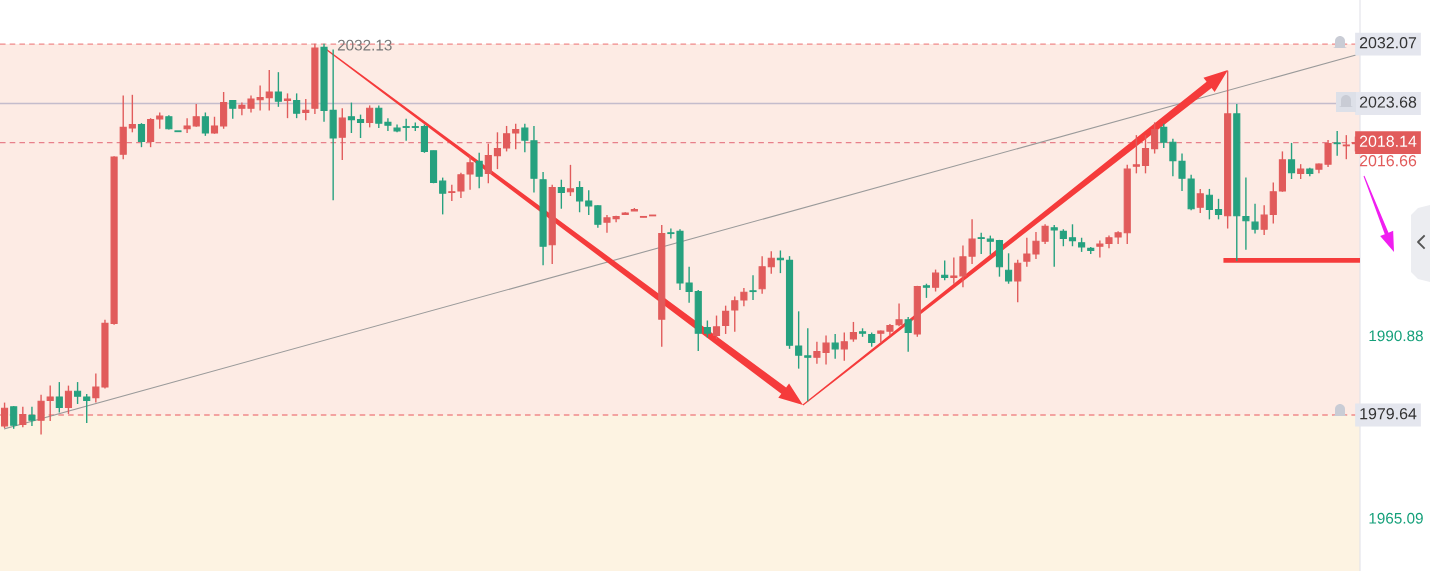 The width and height of the screenshot is (1430, 571). What do you see at coordinates (1388, 43) in the screenshot?
I see `ref-line-label: 2032.07` at bounding box center [1388, 43].